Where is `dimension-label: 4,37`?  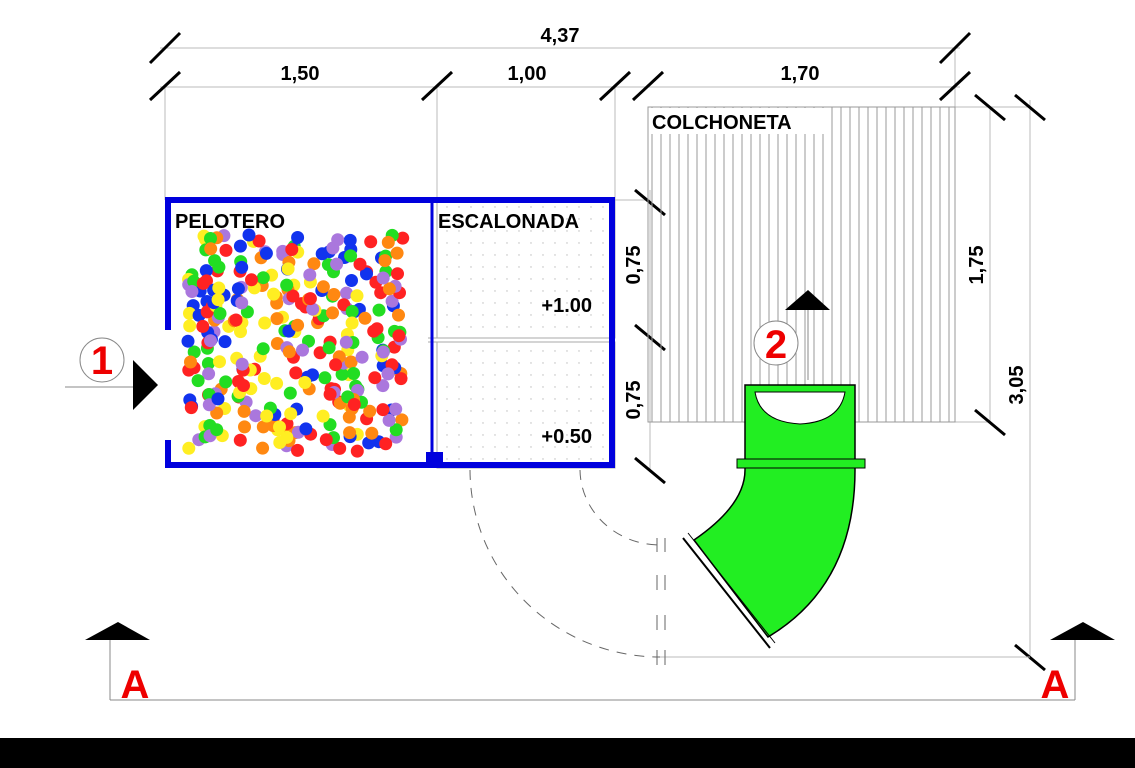 dimension-label: 4,37 is located at coordinates (560, 36).